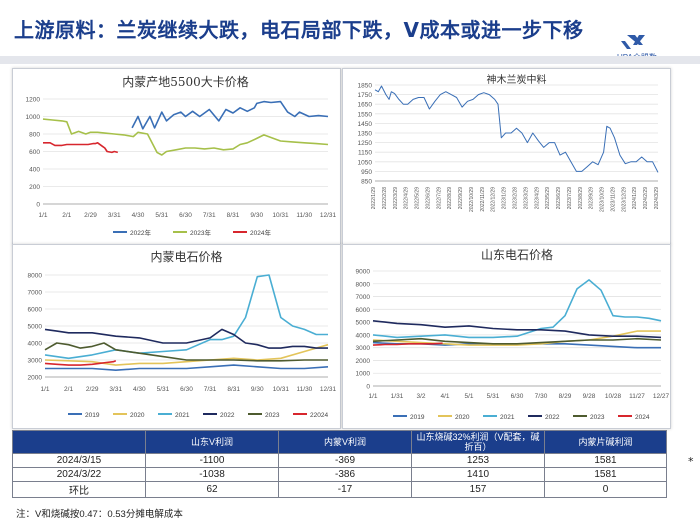  I want to click on x-tick-label: 5/1, so click(468, 396).